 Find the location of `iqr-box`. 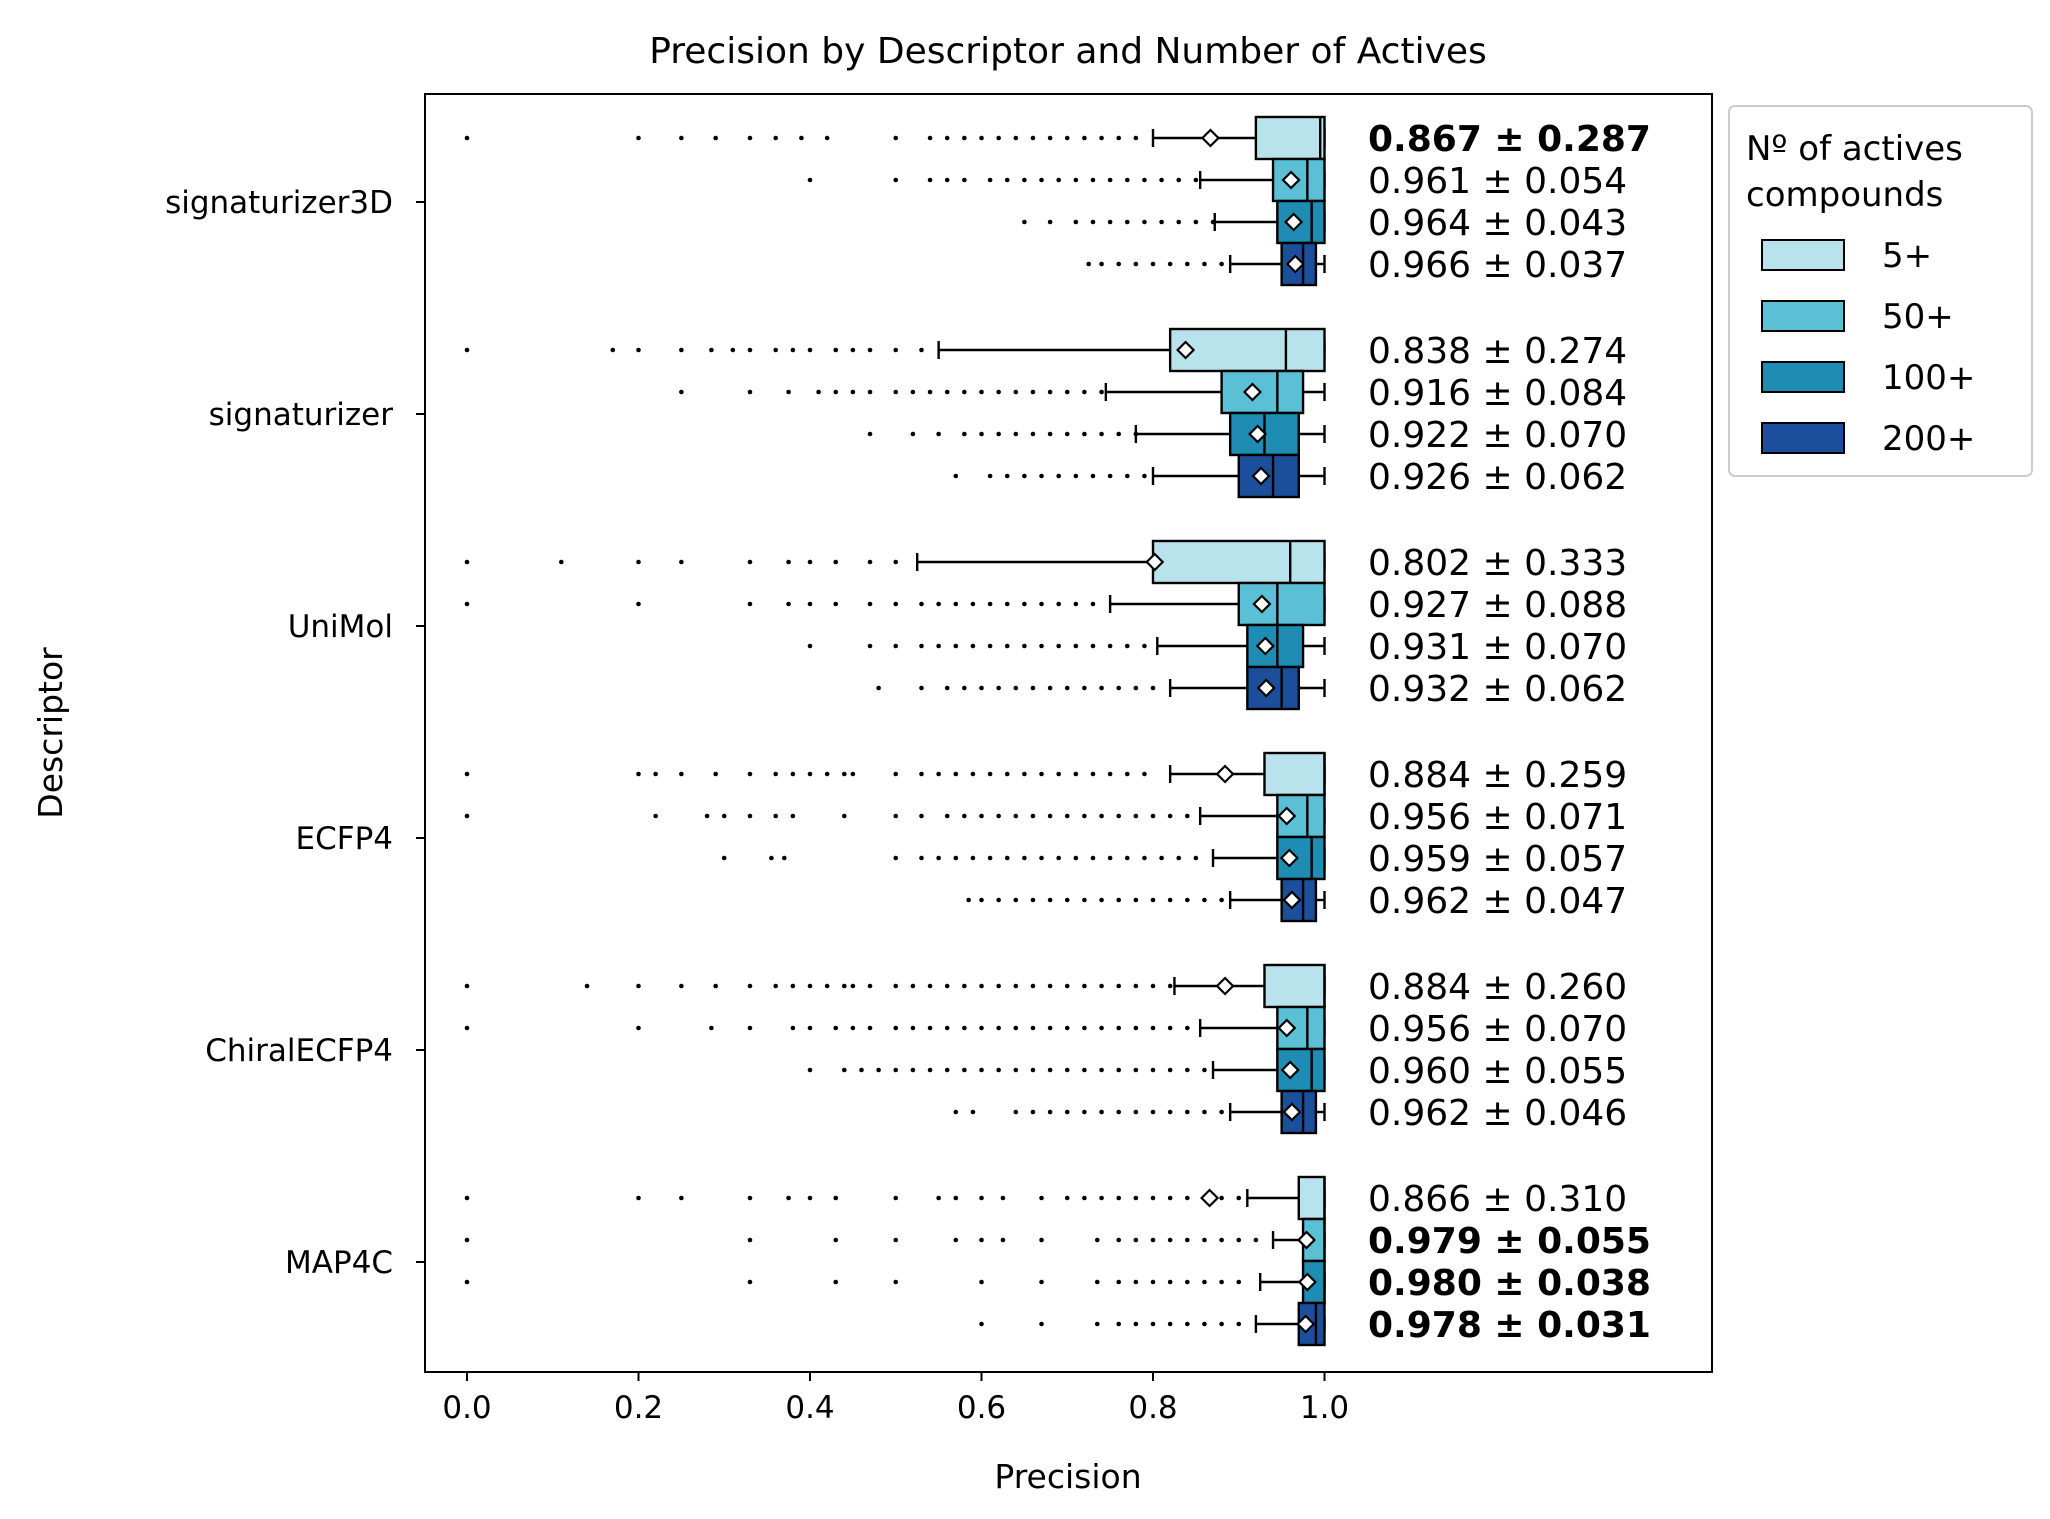

iqr-box is located at coordinates (1262, 392).